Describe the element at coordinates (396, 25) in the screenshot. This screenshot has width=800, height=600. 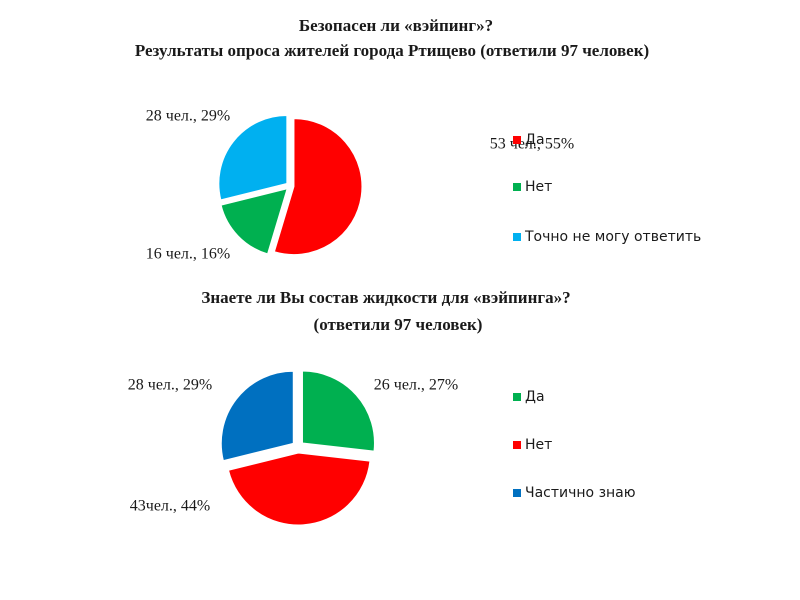
I see `chart-title: Безопасен ли «вэйпинг»?` at that location.